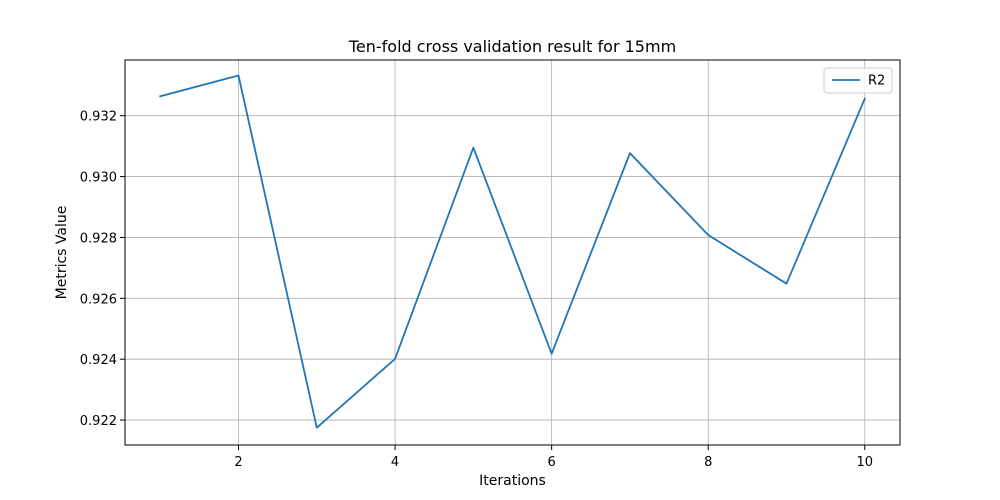 The width and height of the screenshot is (1000, 500). Describe the element at coordinates (98, 117) in the screenshot. I see `y-tick-label: 0.932` at that location.